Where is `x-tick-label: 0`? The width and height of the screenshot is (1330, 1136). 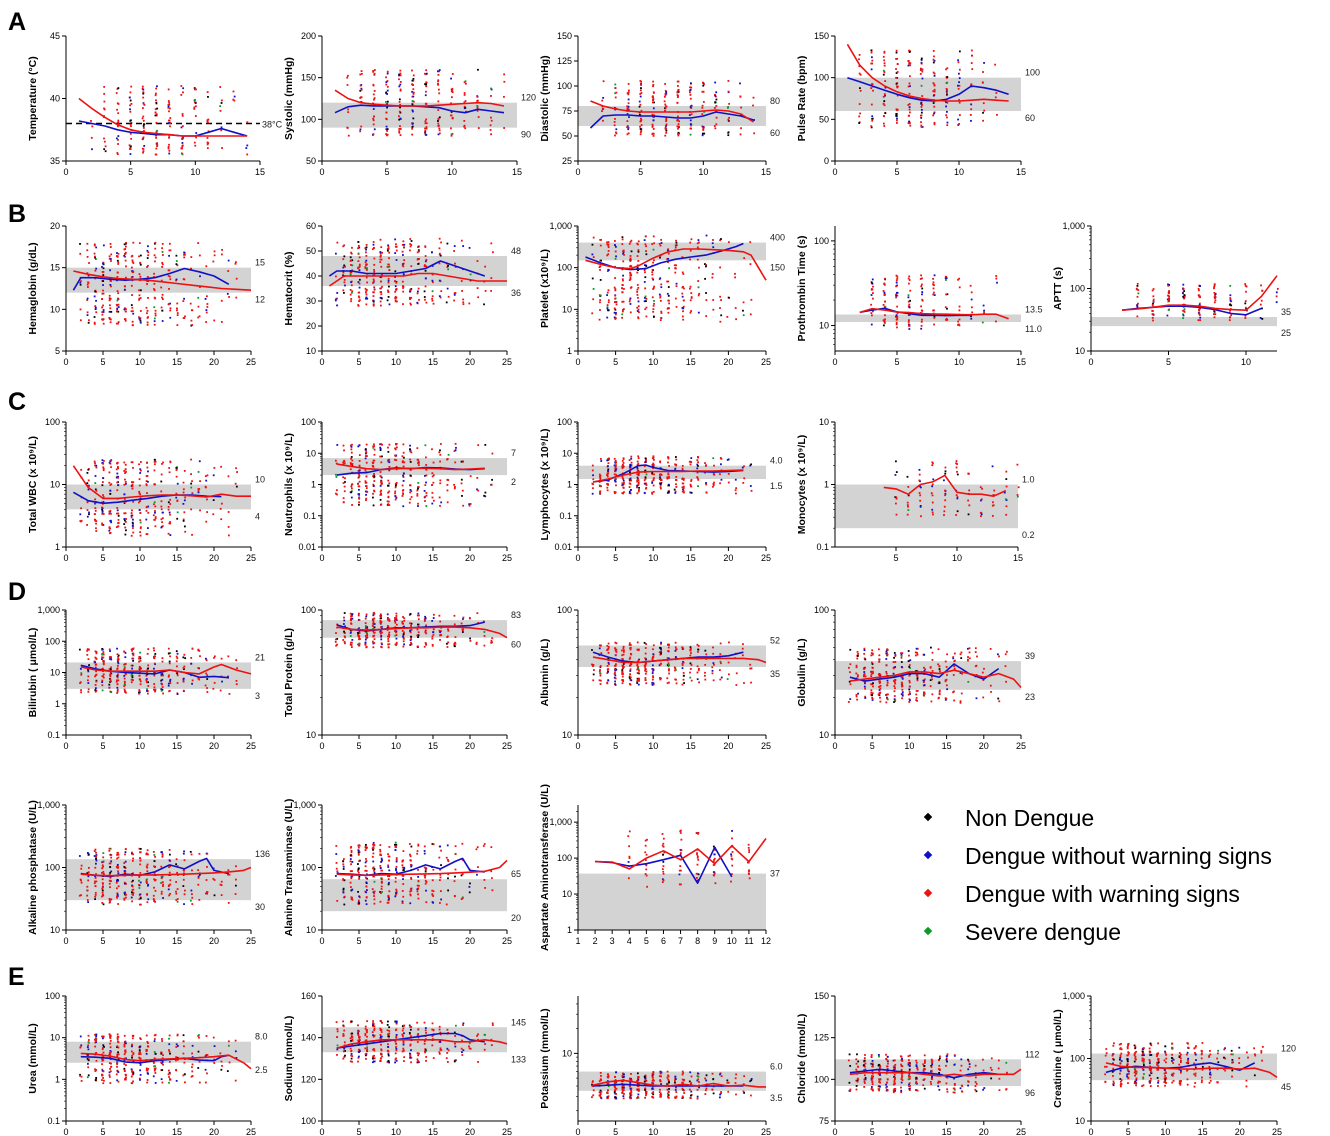
x-tick-label: 0 is located at coordinates (834, 172).